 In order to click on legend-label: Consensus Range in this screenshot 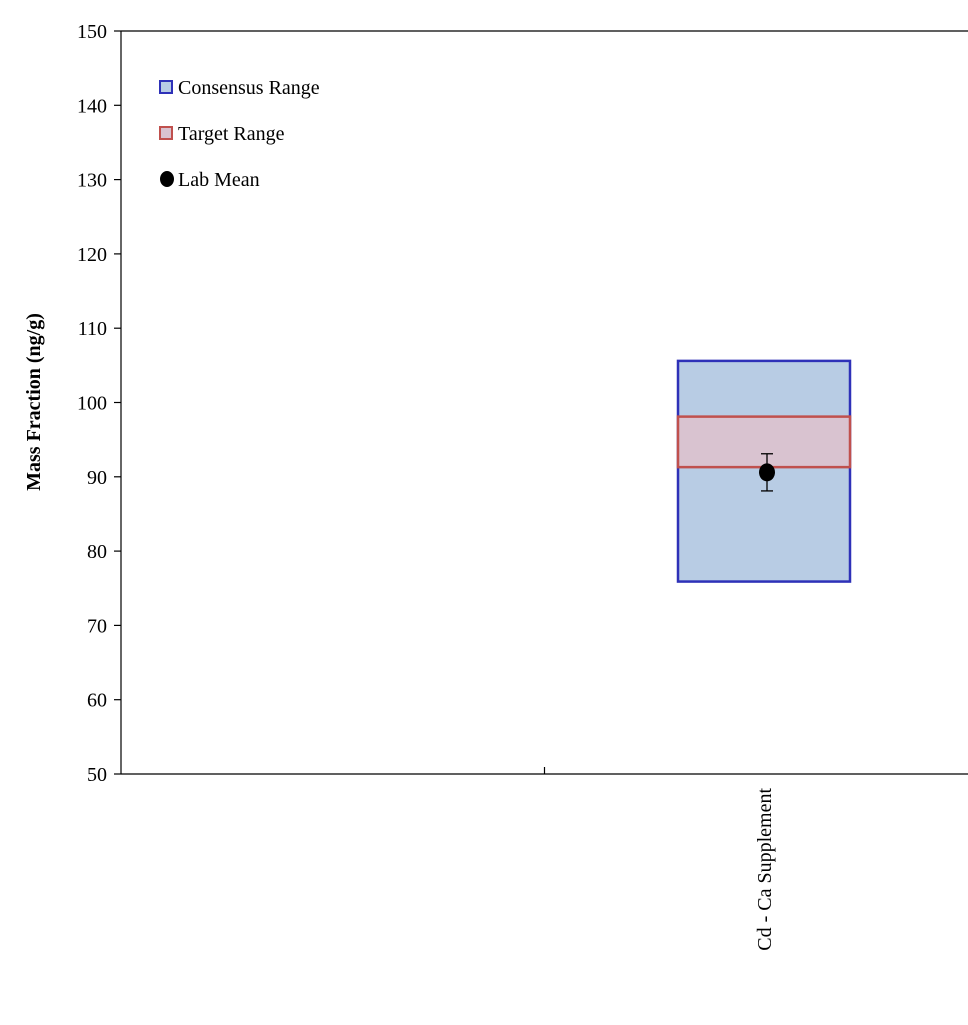, I will do `click(249, 88)`.